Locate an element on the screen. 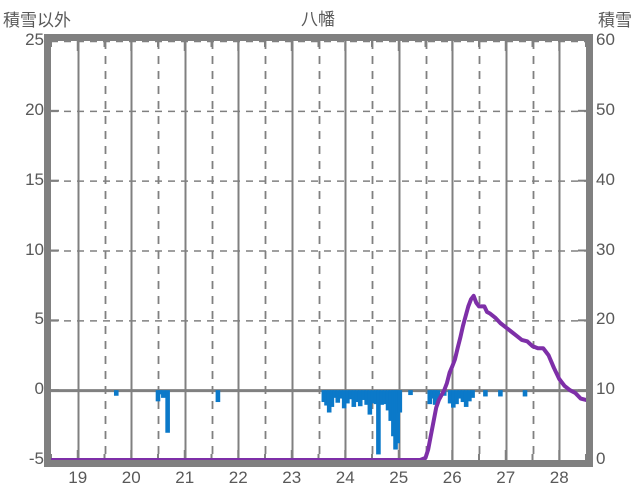  y-axis-right-tick-label: 30 is located at coordinates (605, 249).